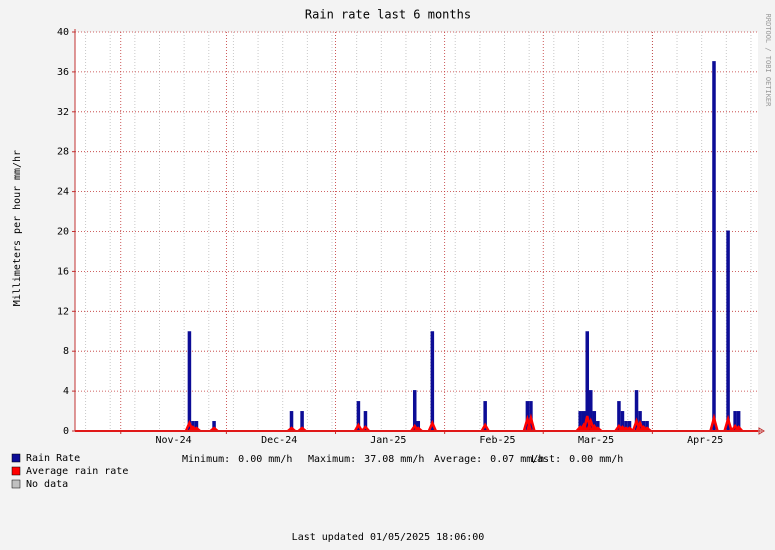  What do you see at coordinates (63, 311) in the screenshot?
I see `y-tick-label: 12` at bounding box center [63, 311].